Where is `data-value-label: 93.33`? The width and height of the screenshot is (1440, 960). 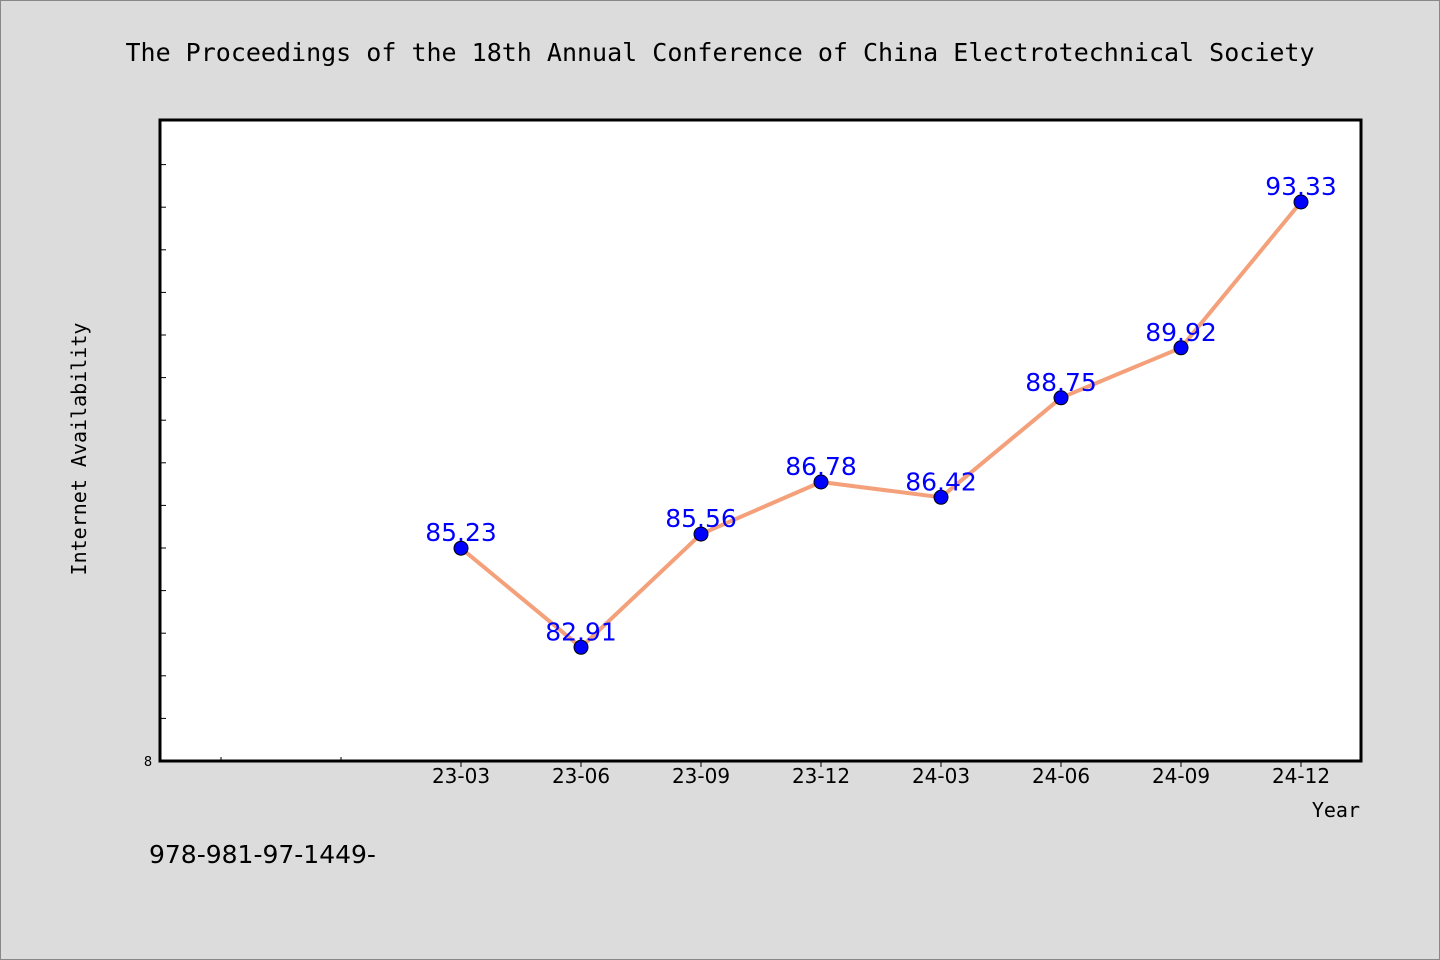
data-value-label: 93.33 is located at coordinates (1301, 186).